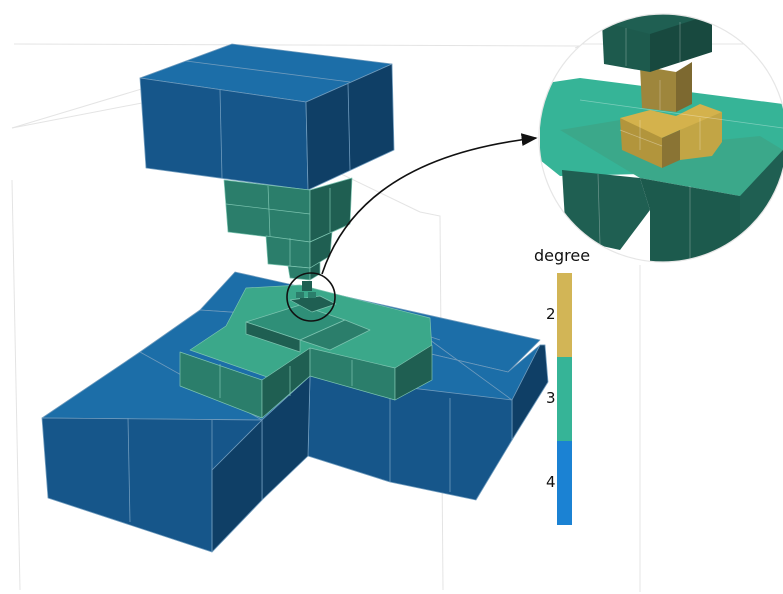 This screenshot has width=783, height=594. I want to click on top-block-right, so click(350, 127).